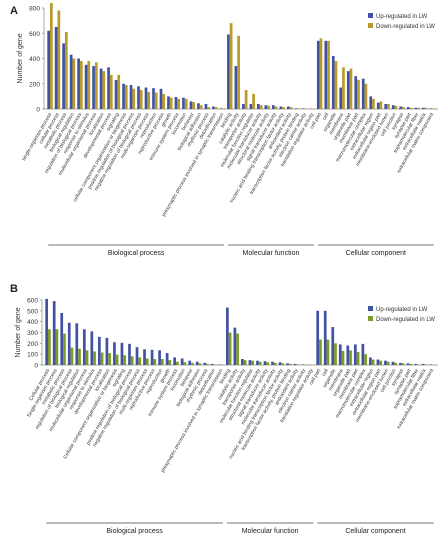 Image resolution: width=444 pixels, height=550 pixels. What do you see at coordinates (32, 344) in the screenshot?
I see `y-tick-label: 200` at bounding box center [32, 344].